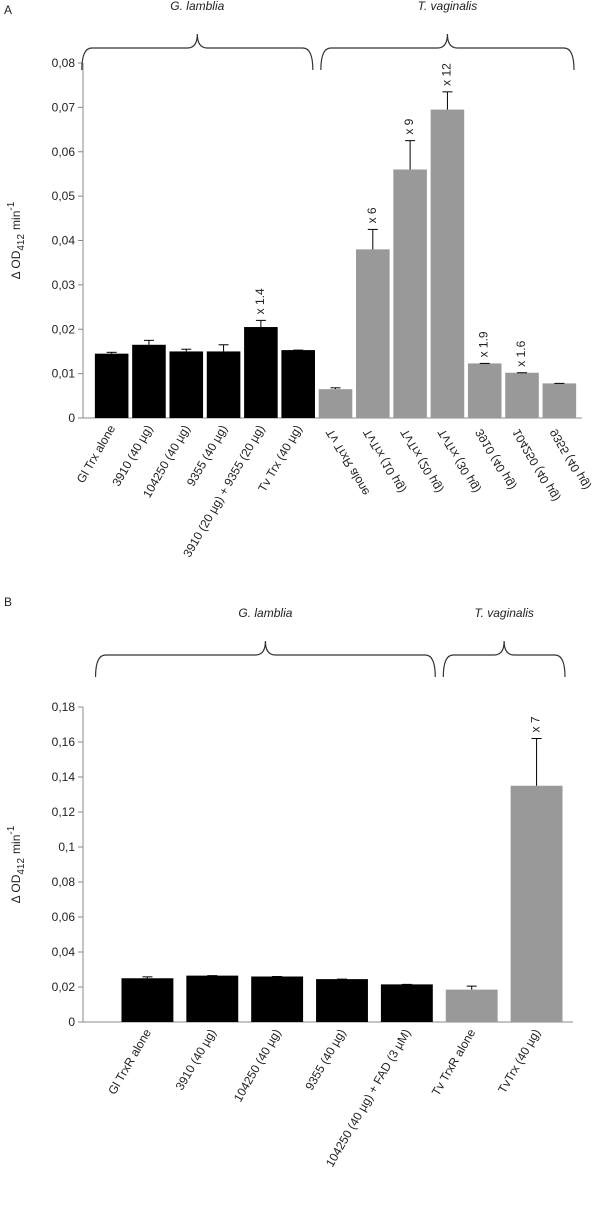 The image size is (600, 1207). I want to click on y-tick-label: 0,18, so click(64, 707).